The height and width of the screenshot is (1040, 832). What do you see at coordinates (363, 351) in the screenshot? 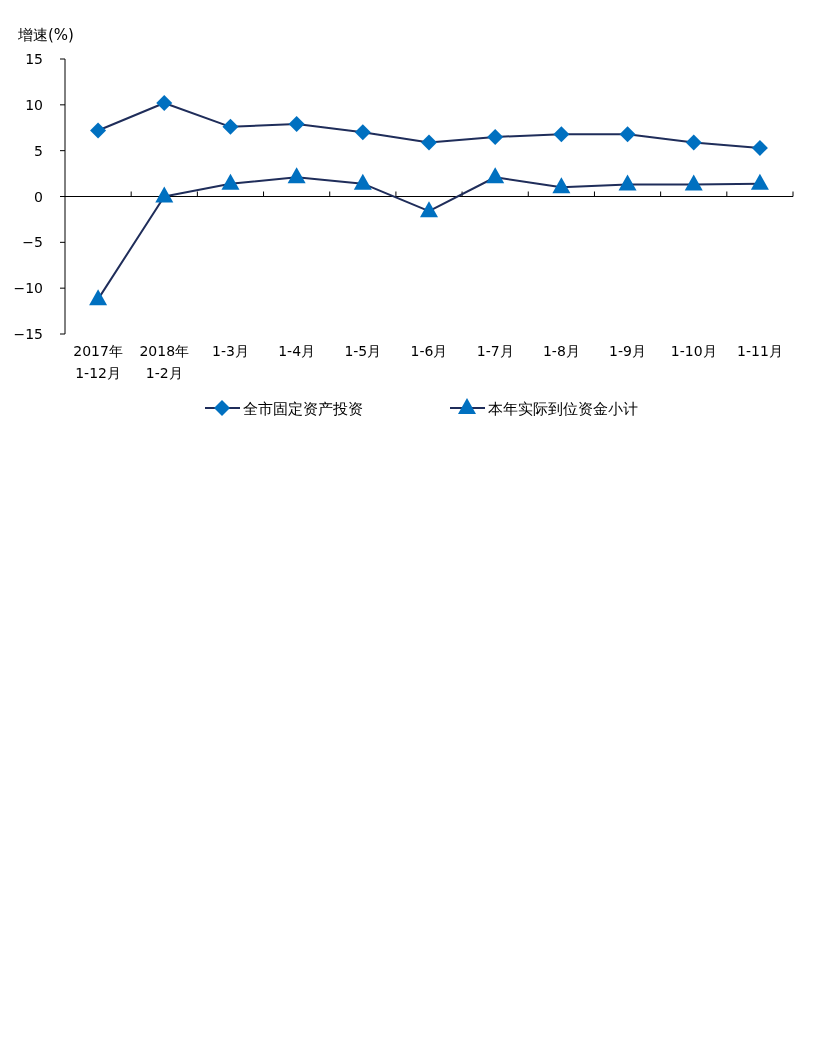
I see `x-tick-label: 1-5月` at bounding box center [363, 351].